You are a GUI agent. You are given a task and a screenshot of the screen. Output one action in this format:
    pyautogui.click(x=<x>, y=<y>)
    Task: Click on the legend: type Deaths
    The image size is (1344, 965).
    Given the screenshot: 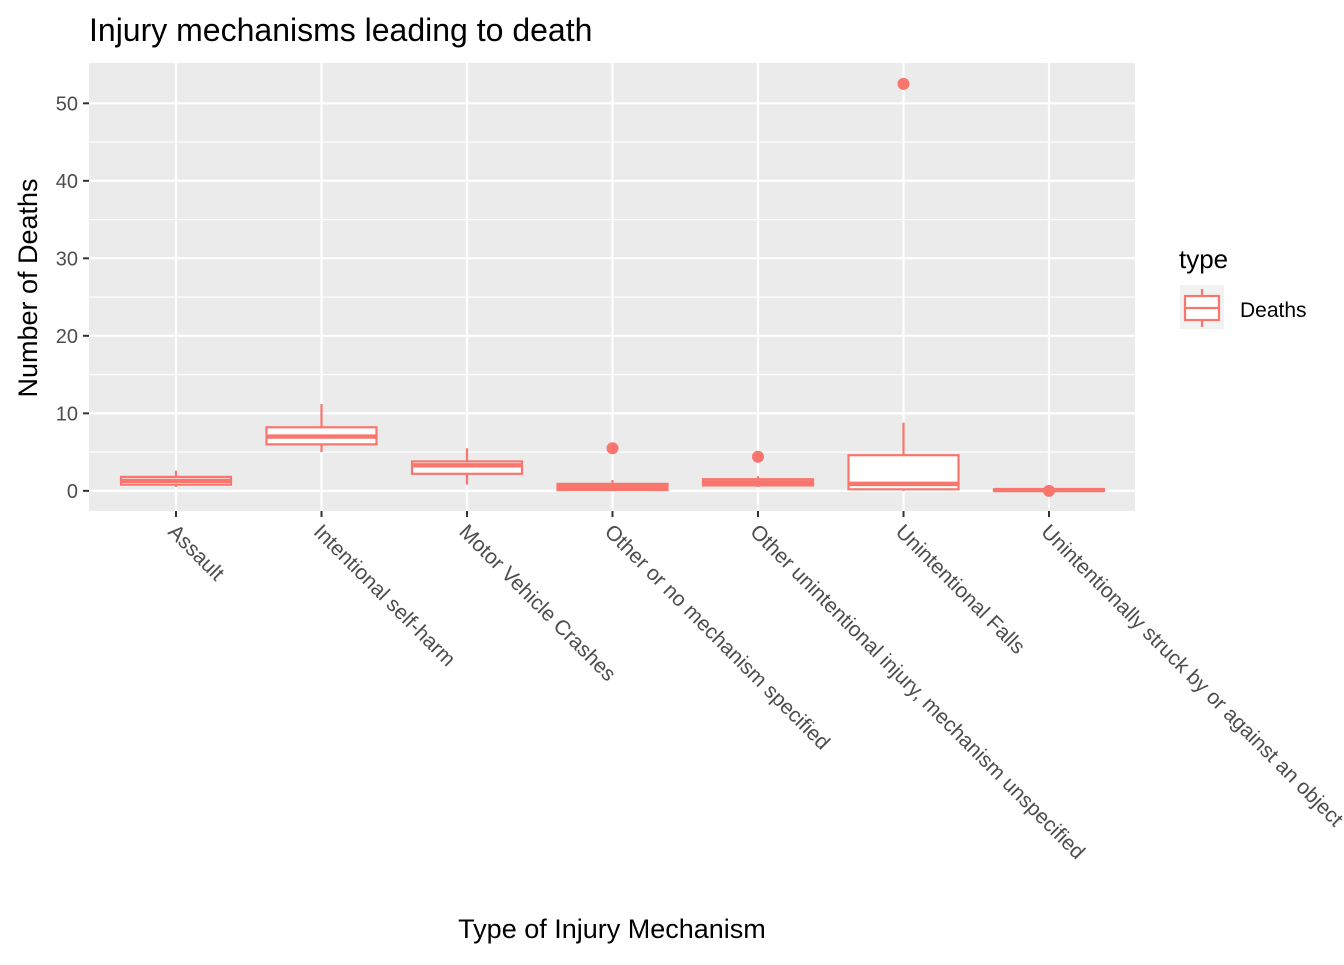 What is the action you would take?
    pyautogui.click(x=1243, y=286)
    